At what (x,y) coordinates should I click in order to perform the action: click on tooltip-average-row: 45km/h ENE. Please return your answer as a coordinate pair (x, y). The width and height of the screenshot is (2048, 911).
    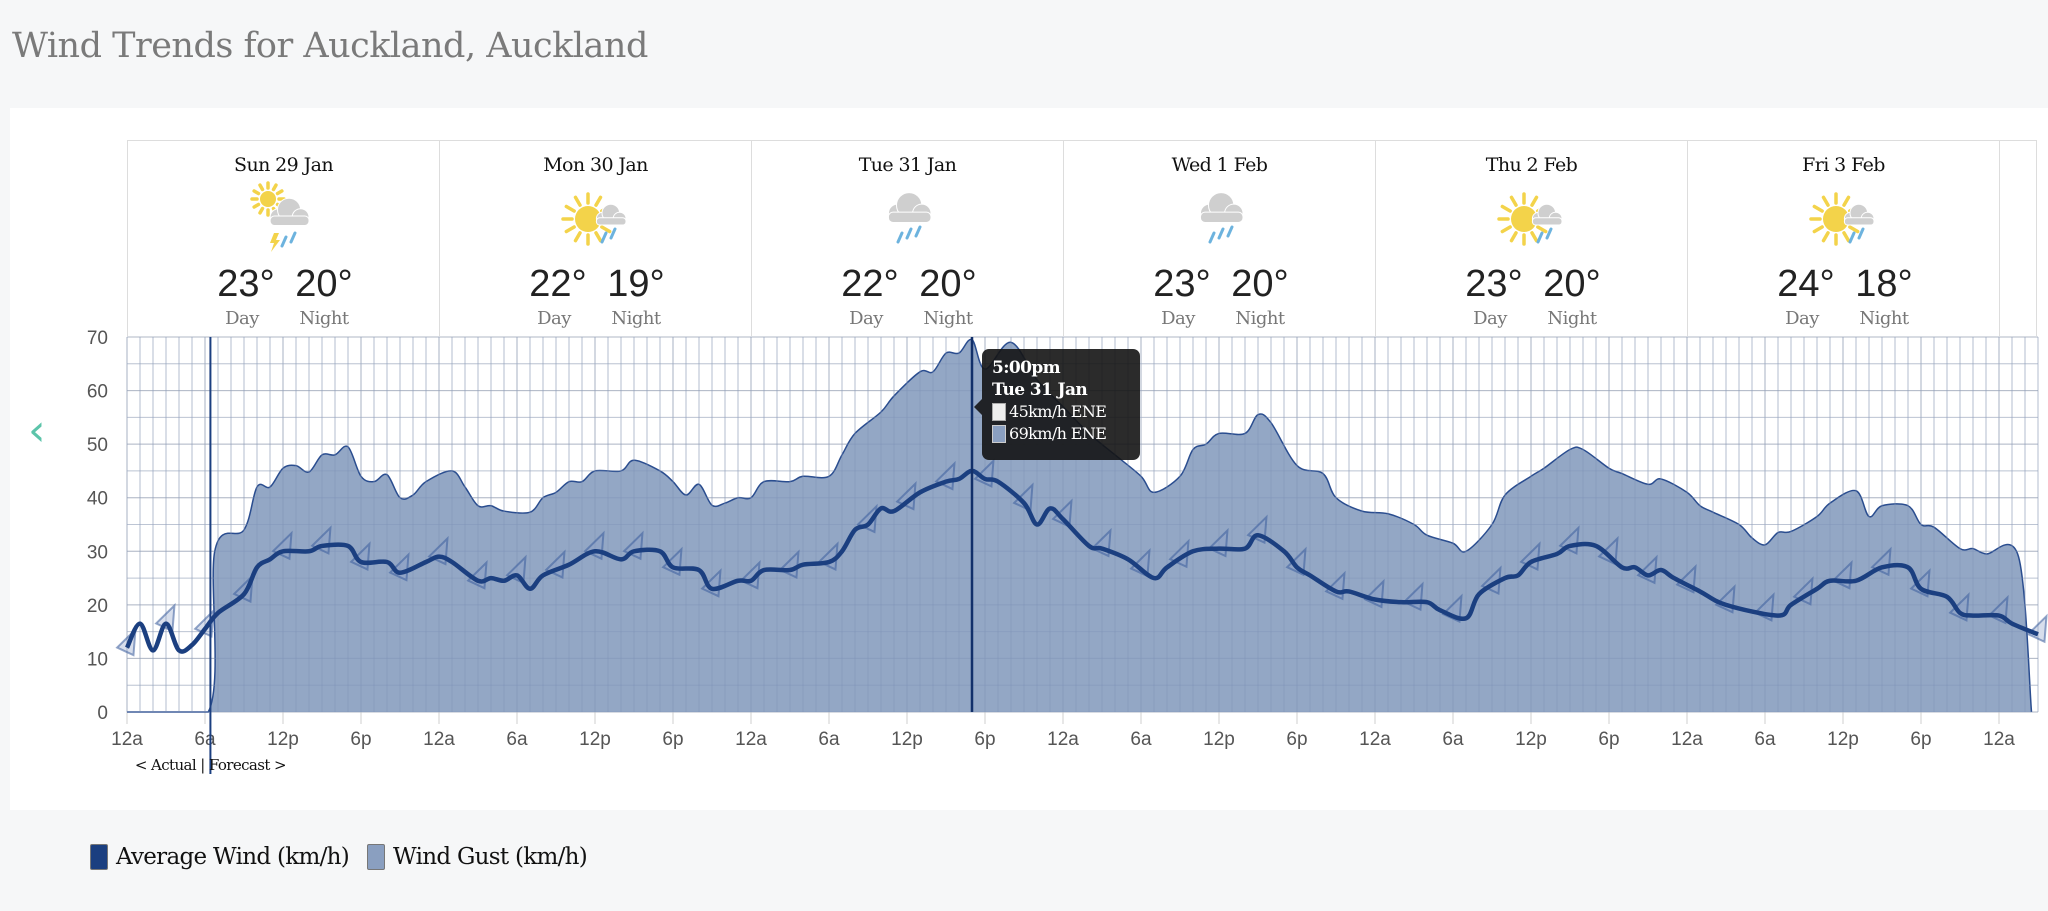
    Looking at the image, I should click on (1061, 412).